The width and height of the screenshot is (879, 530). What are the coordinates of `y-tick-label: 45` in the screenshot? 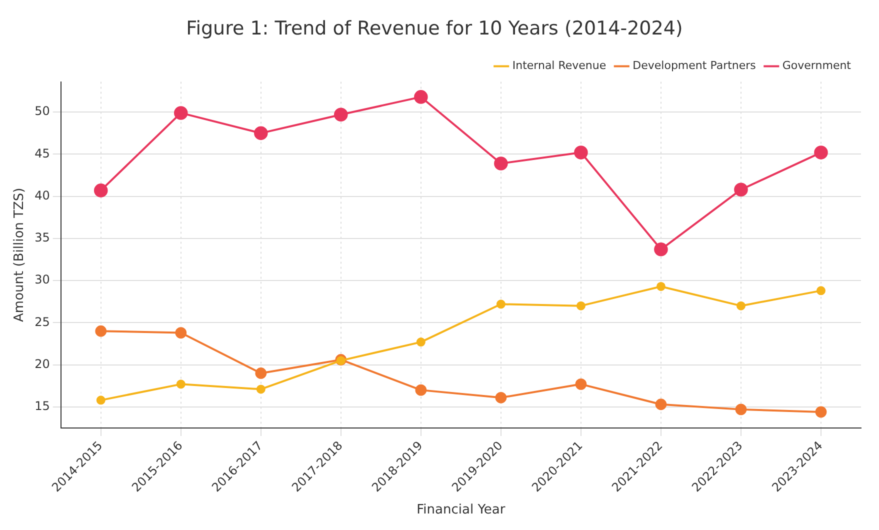 It's located at (42, 153).